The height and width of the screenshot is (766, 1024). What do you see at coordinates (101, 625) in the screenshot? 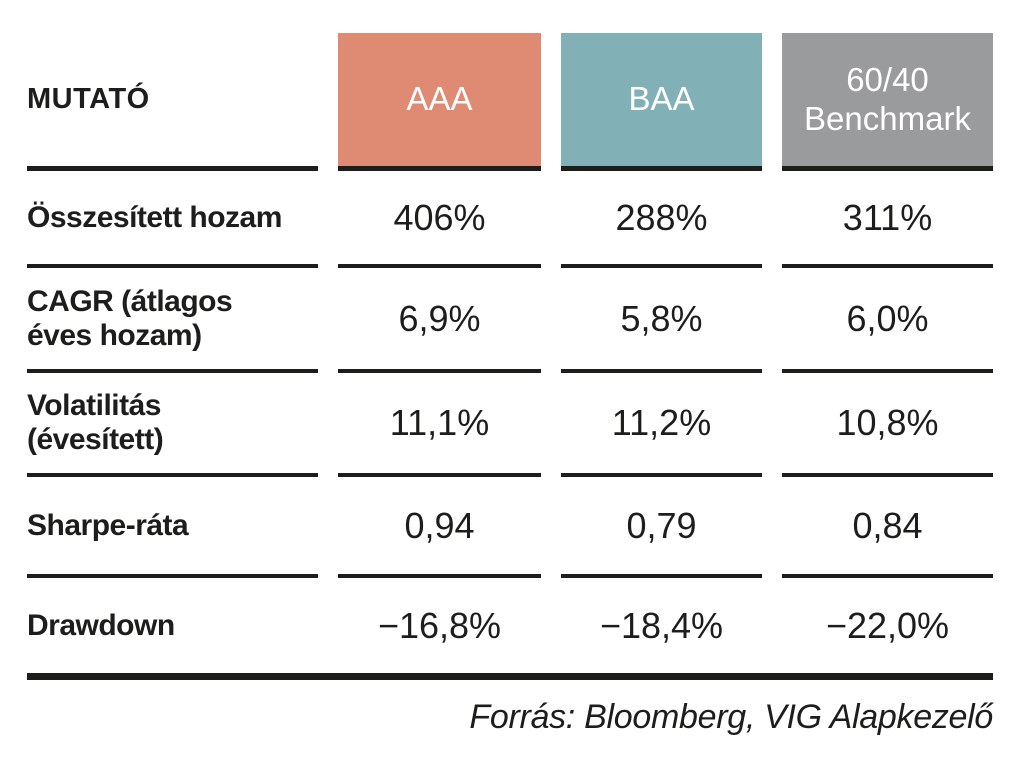
I see `row-label-drawdown: Drawdown` at bounding box center [101, 625].